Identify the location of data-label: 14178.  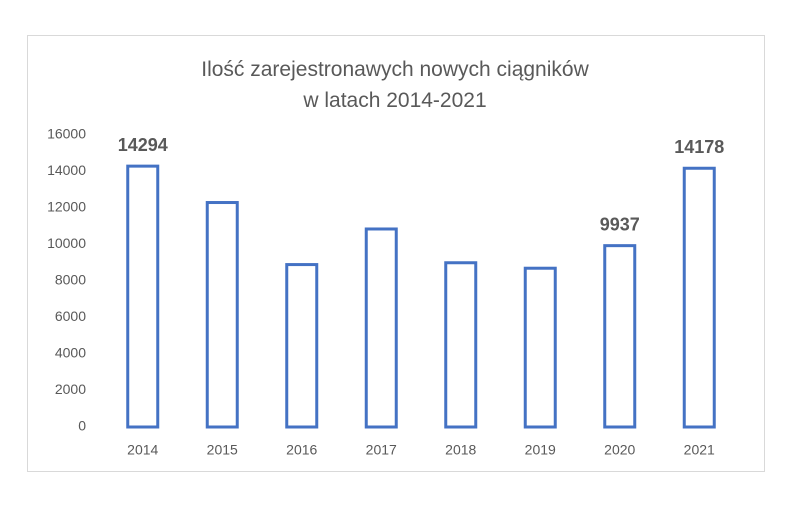
(699, 147).